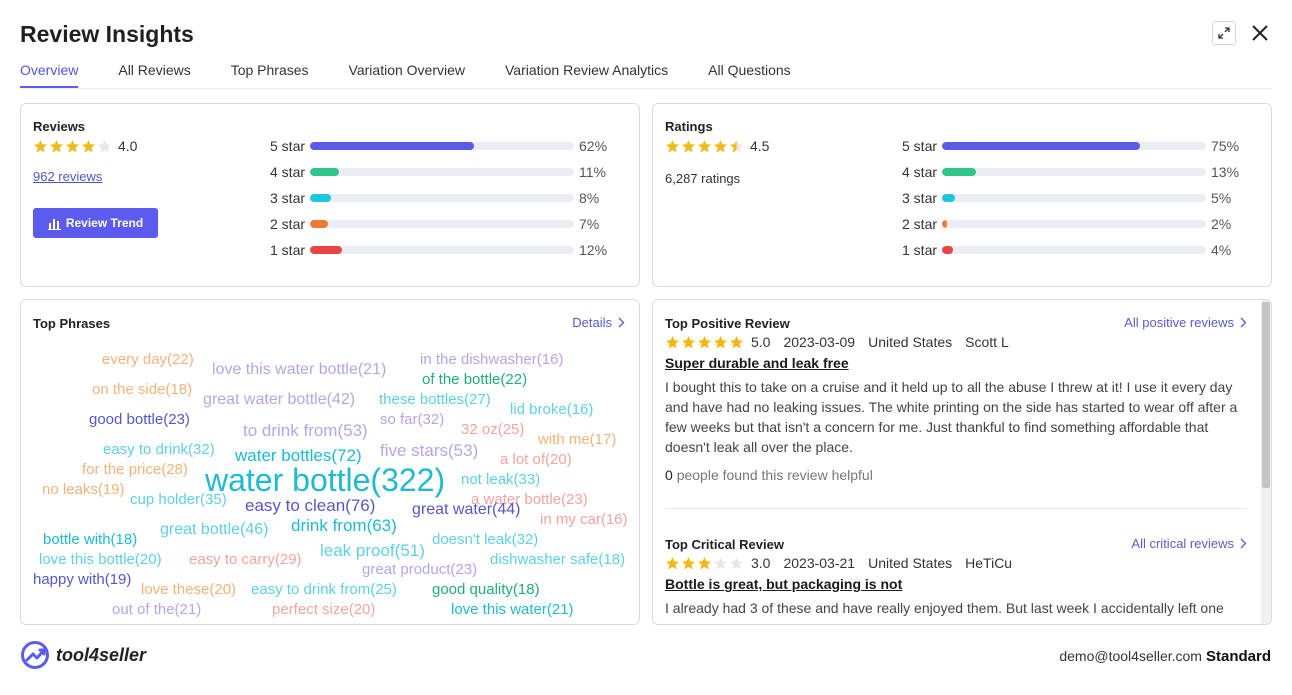 The height and width of the screenshot is (695, 1292). Describe the element at coordinates (324, 609) in the screenshot. I see `phrase-item: perfect size(20)` at that location.